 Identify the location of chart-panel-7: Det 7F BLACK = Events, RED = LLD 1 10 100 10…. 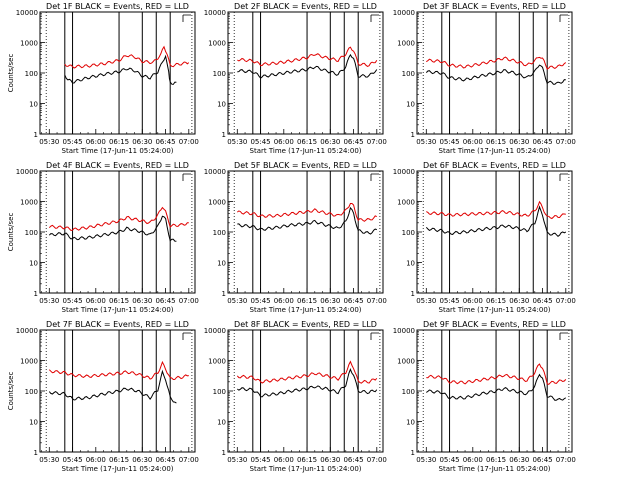
(103, 396).